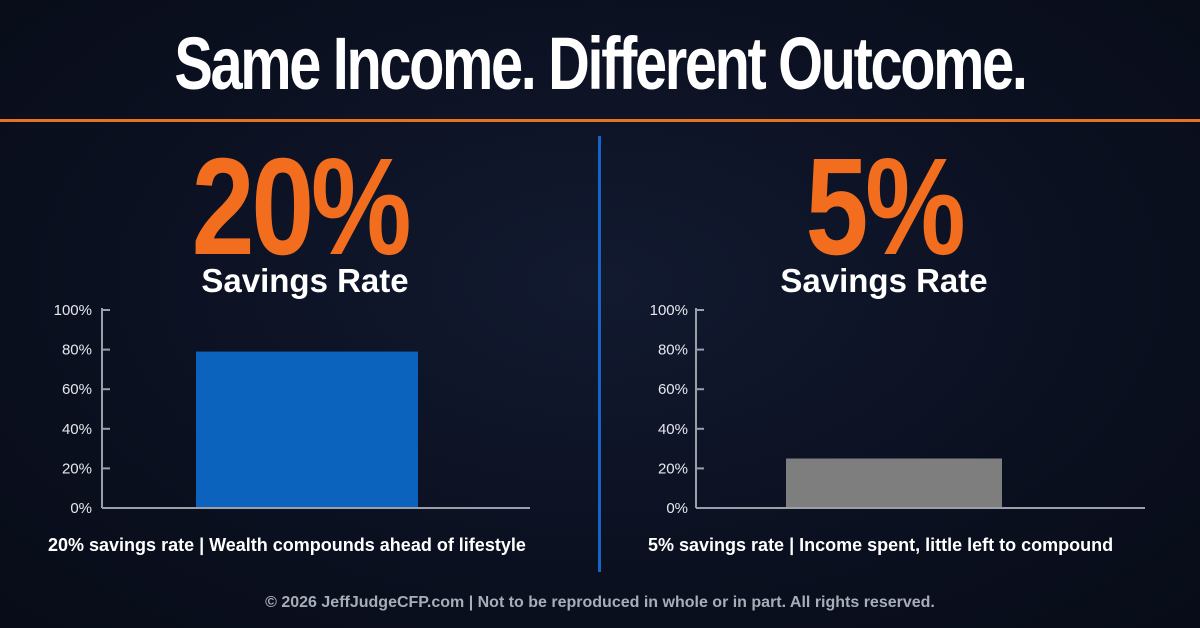  I want to click on bar-chart-left: 0% 20% 40% 60% 80% 100%, so click(292, 409).